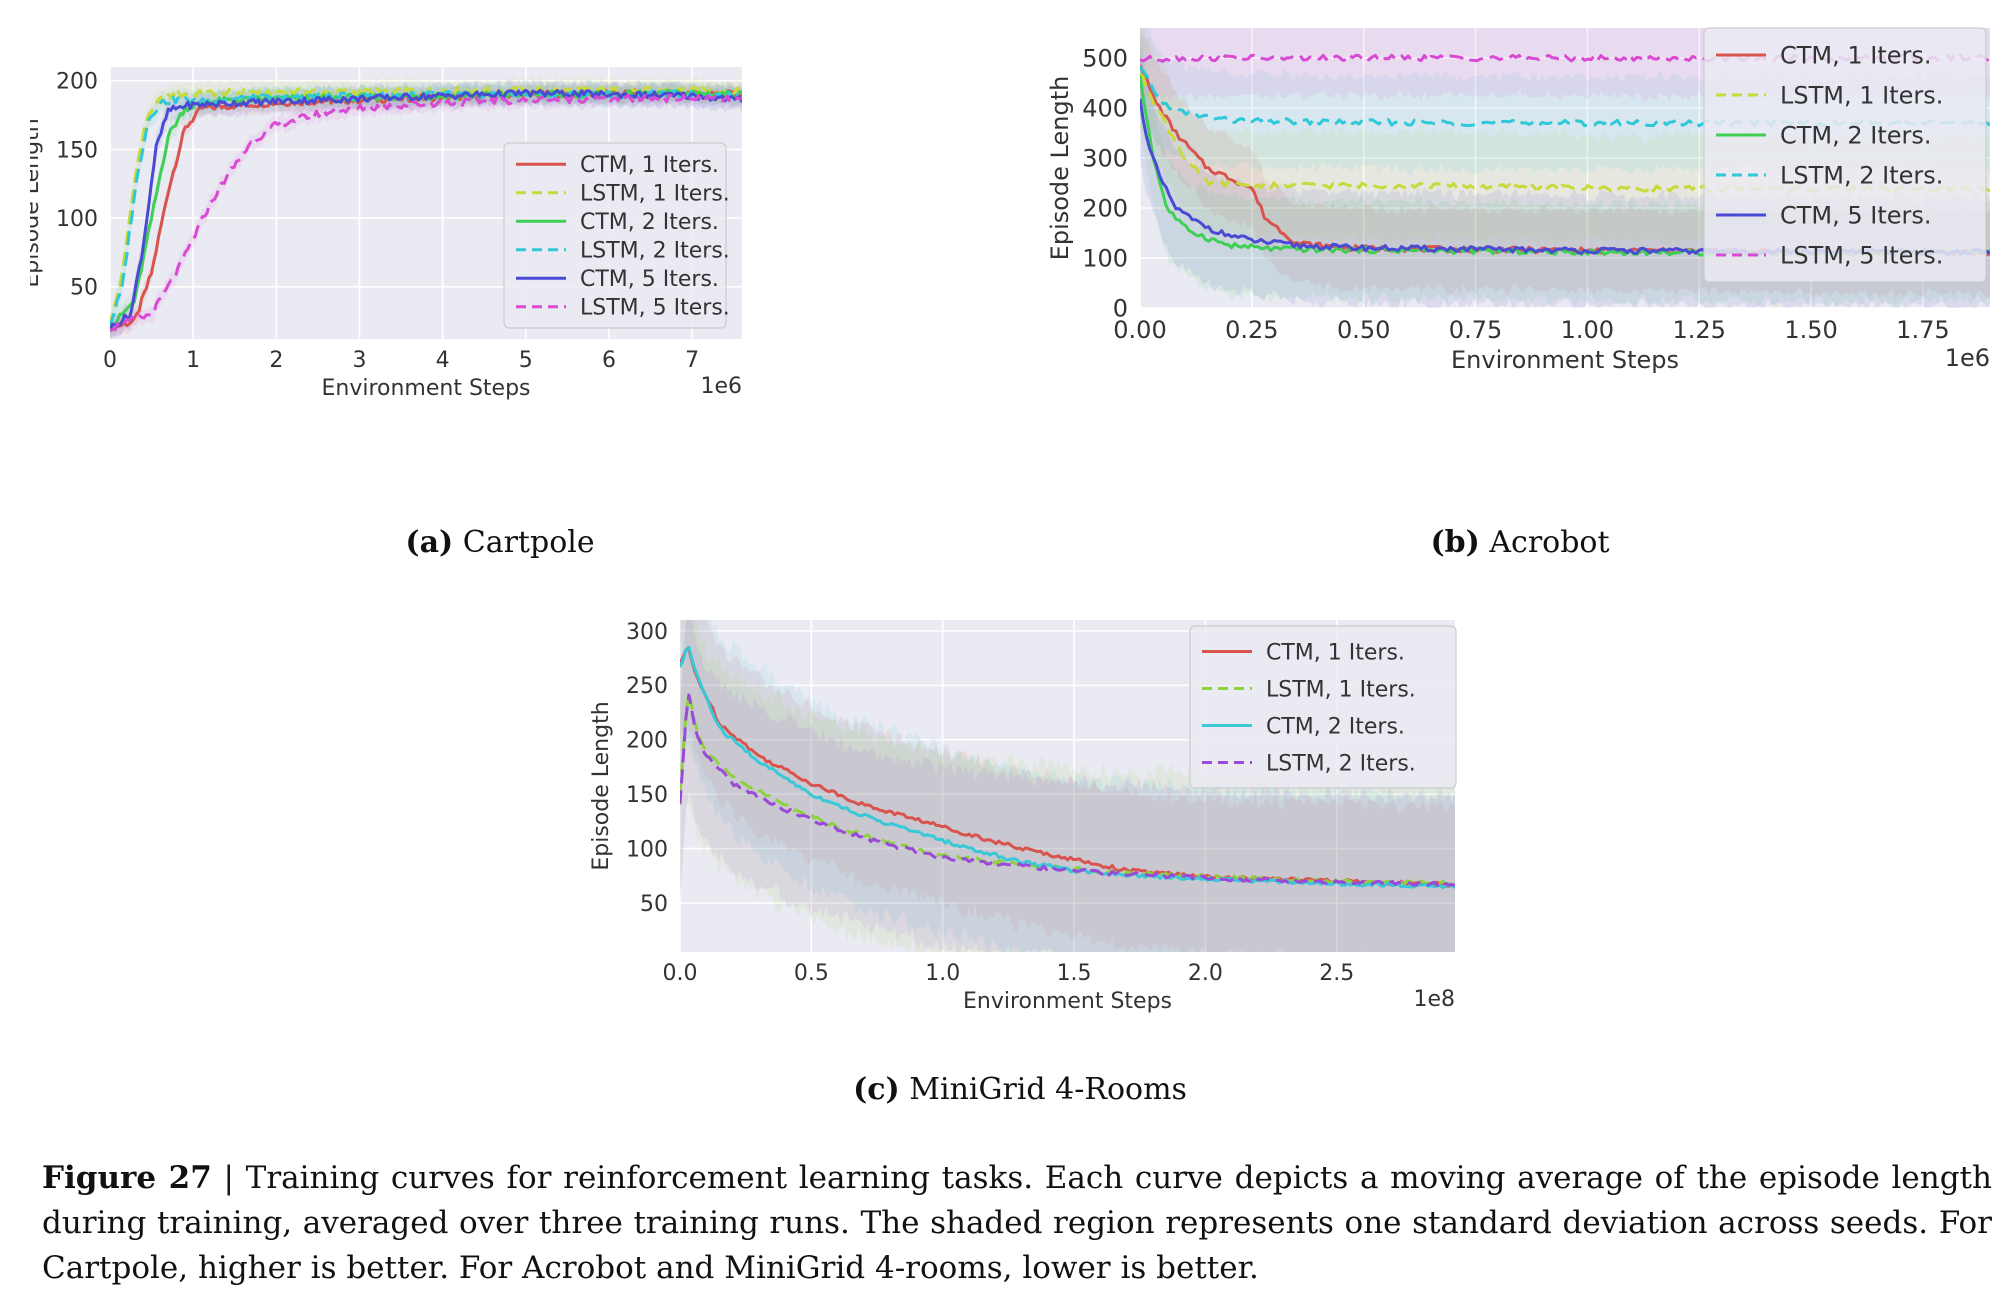  I want to click on x-tick-label: 2.5, so click(1336, 973).